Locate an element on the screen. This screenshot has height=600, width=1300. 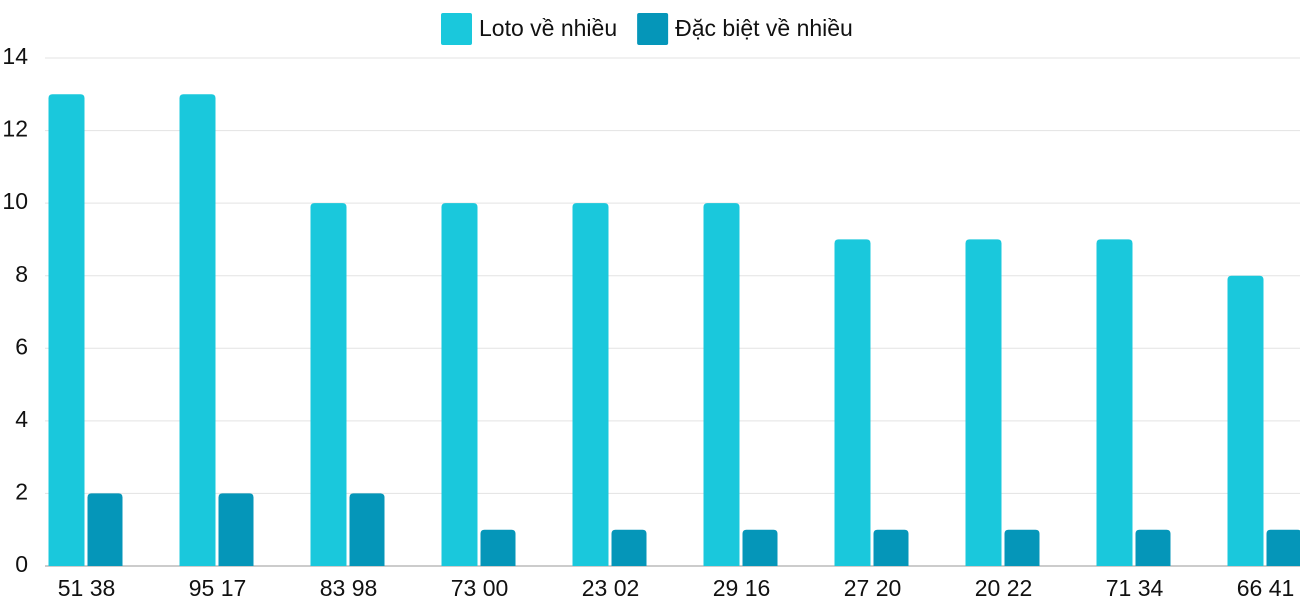
y-tick-label: 4 is located at coordinates (21, 419).